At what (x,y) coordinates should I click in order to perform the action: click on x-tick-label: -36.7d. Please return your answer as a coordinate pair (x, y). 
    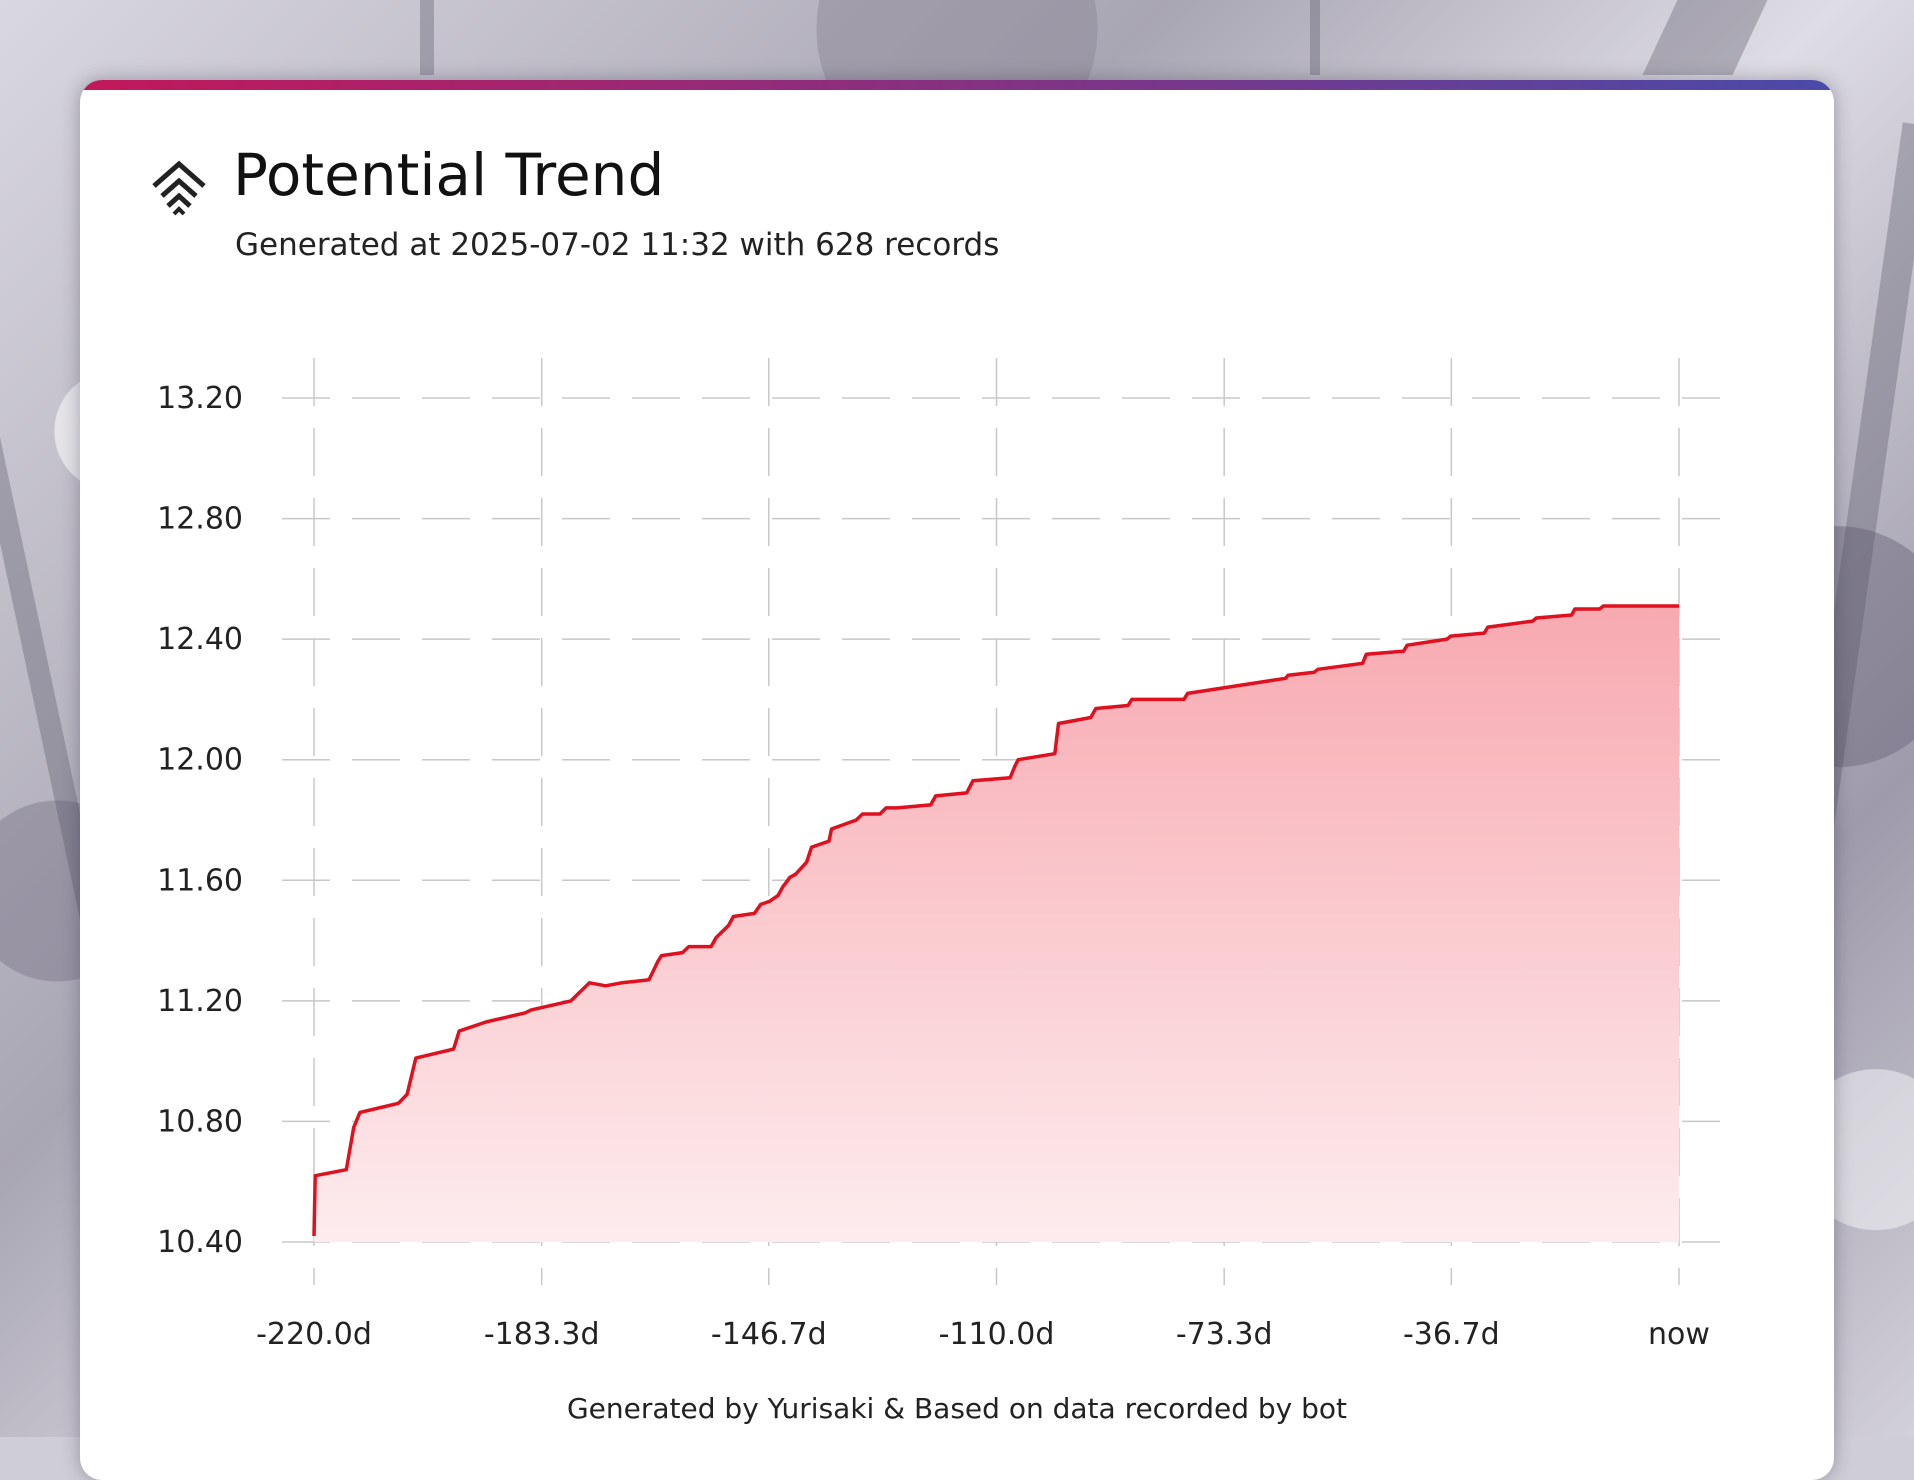
    Looking at the image, I should click on (1451, 1334).